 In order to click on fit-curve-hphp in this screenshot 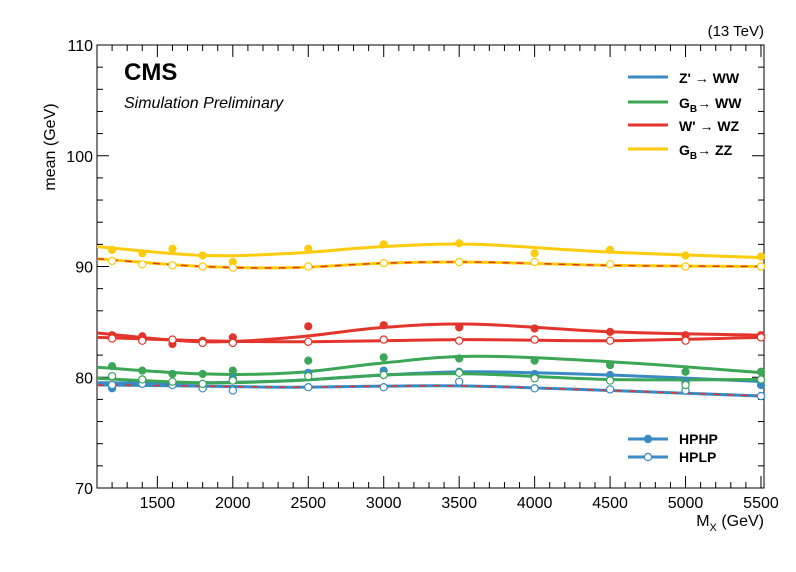, I will do `click(430, 251)`.